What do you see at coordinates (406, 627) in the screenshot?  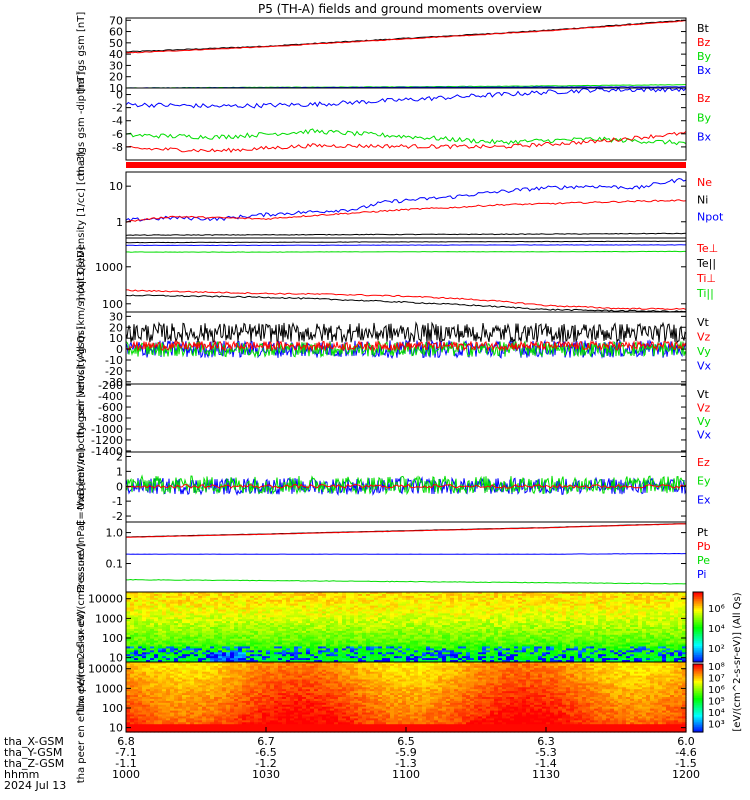 I see `spectrogram-cells` at bounding box center [406, 627].